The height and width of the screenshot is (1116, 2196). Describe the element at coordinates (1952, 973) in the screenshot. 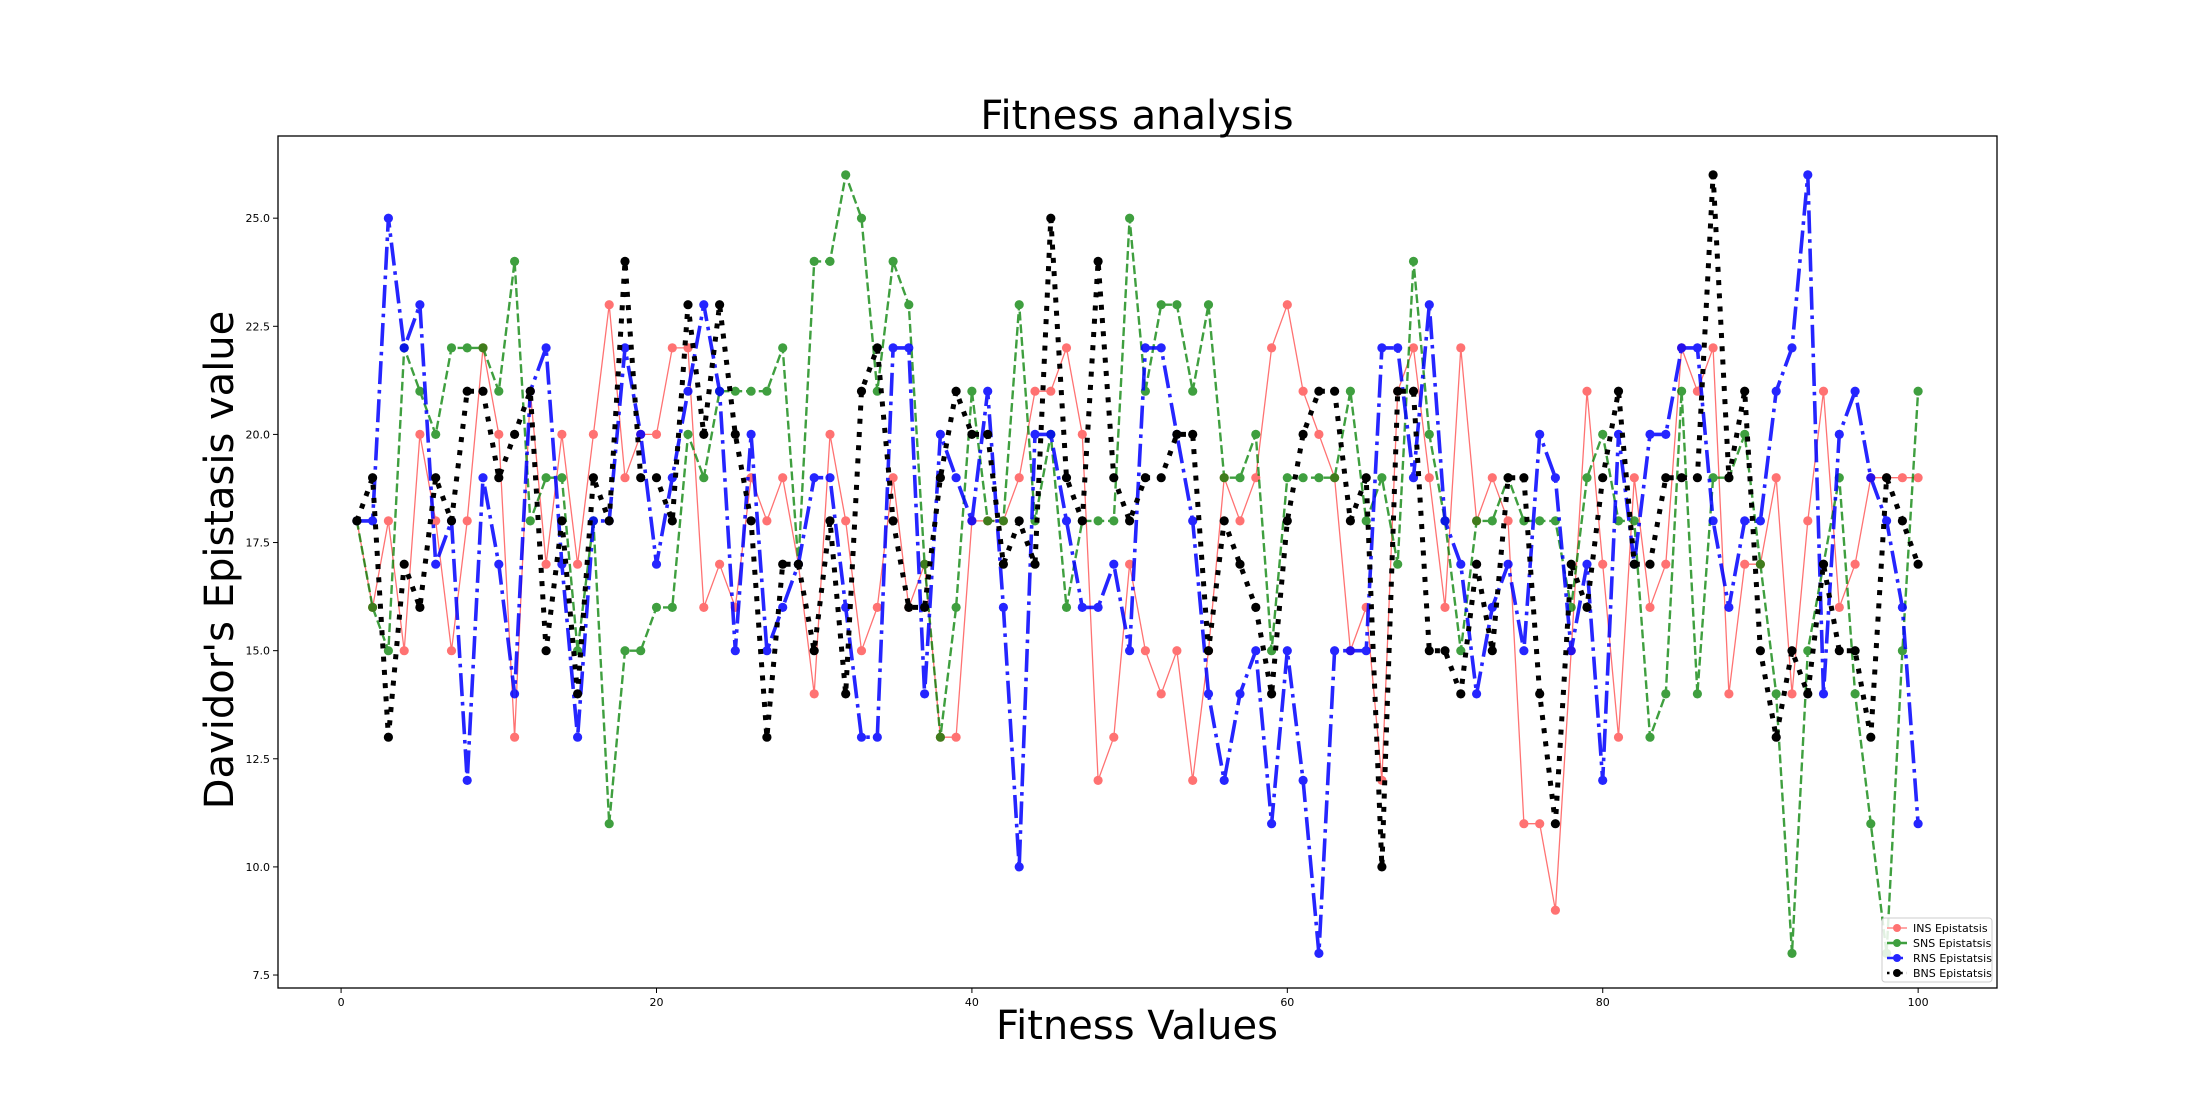

I see `legend-label: BNS Epistatsis` at that location.